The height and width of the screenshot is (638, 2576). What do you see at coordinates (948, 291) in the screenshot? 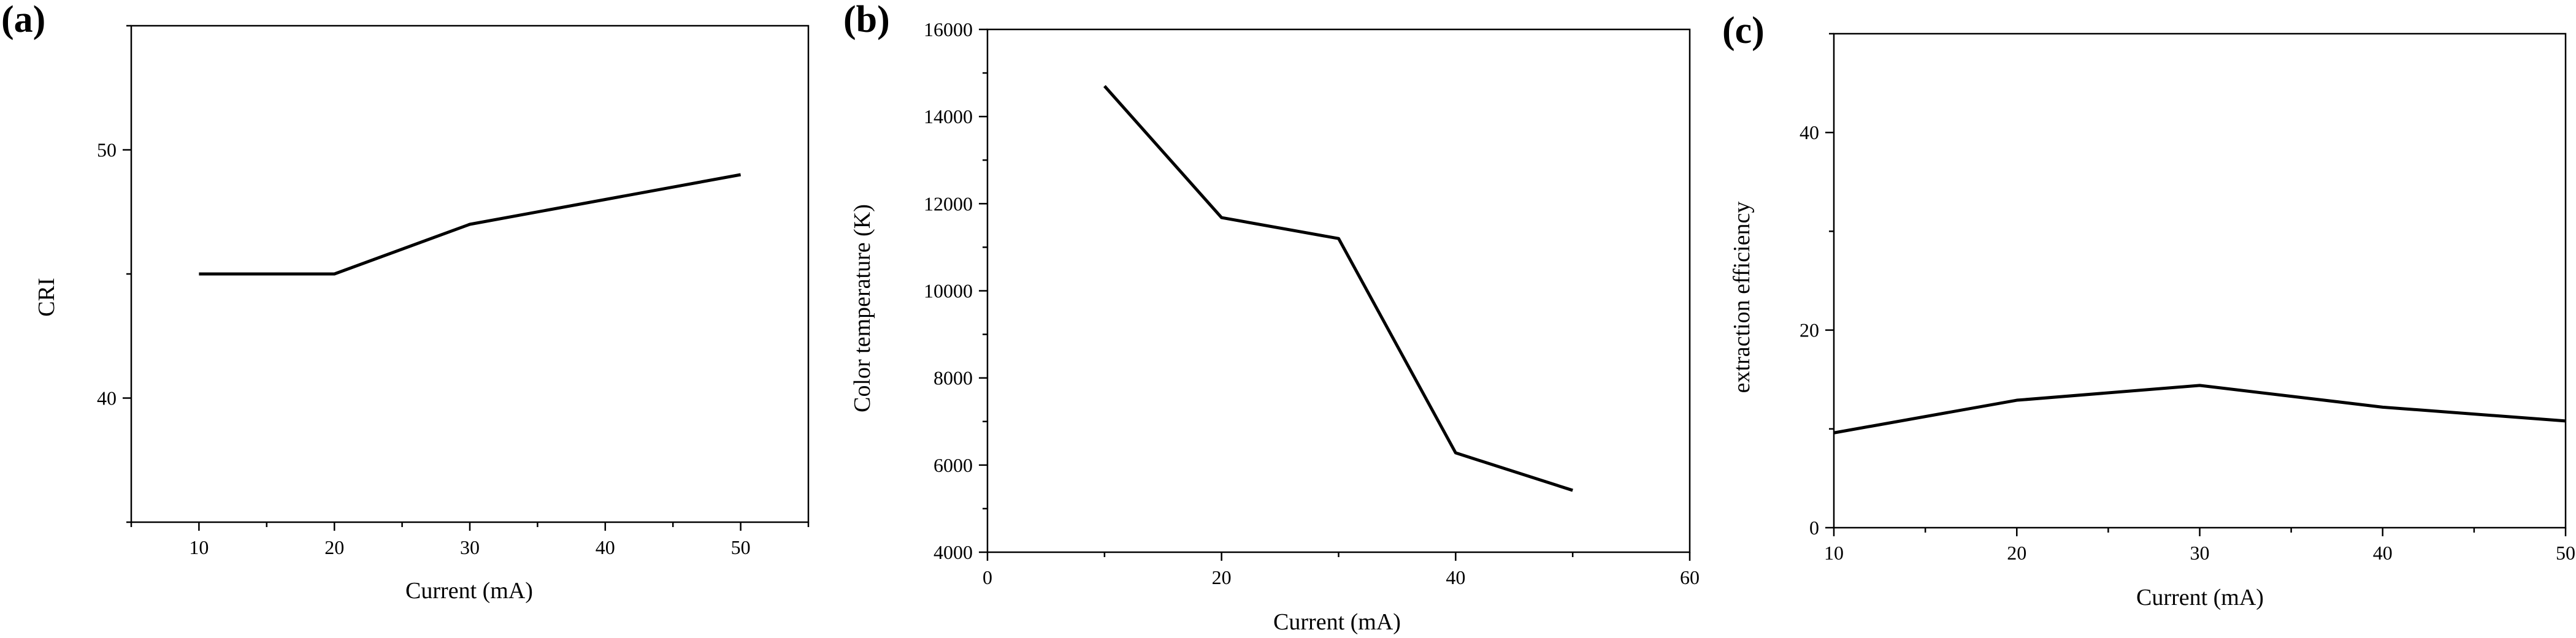
I see `y-tick-label: 10000` at bounding box center [948, 291].